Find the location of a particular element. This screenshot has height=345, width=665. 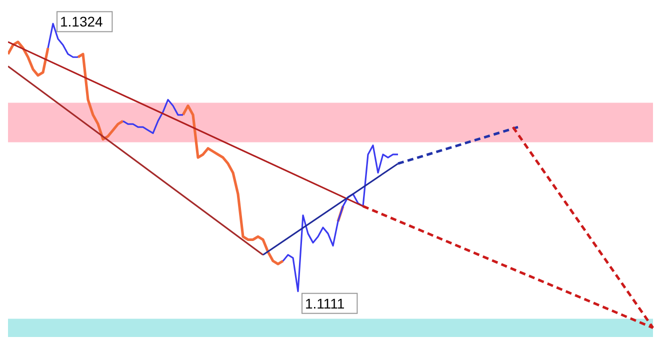

annotation: 1.1111 is located at coordinates (325, 303).